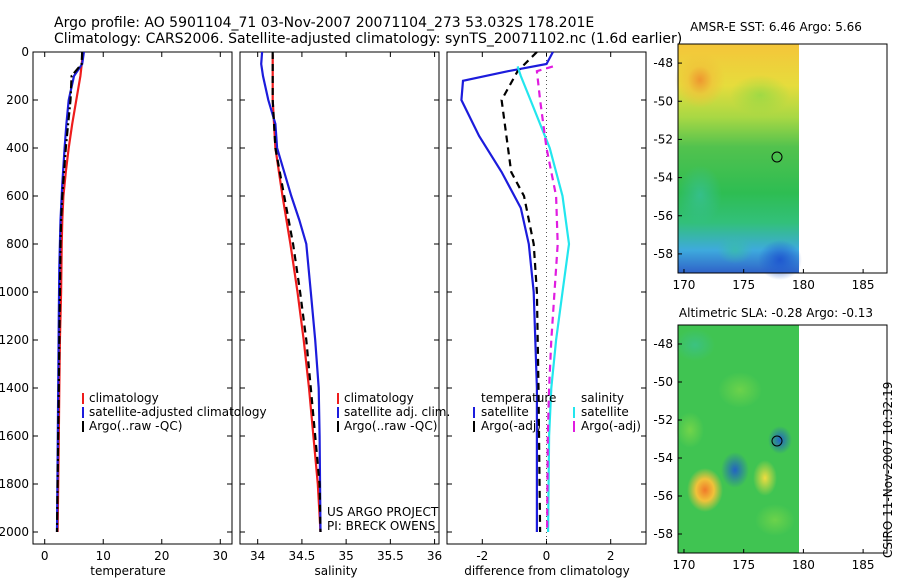 The width and height of the screenshot is (900, 580). I want to click on series-line-salinity-argo-adj-, so click(547, 299).